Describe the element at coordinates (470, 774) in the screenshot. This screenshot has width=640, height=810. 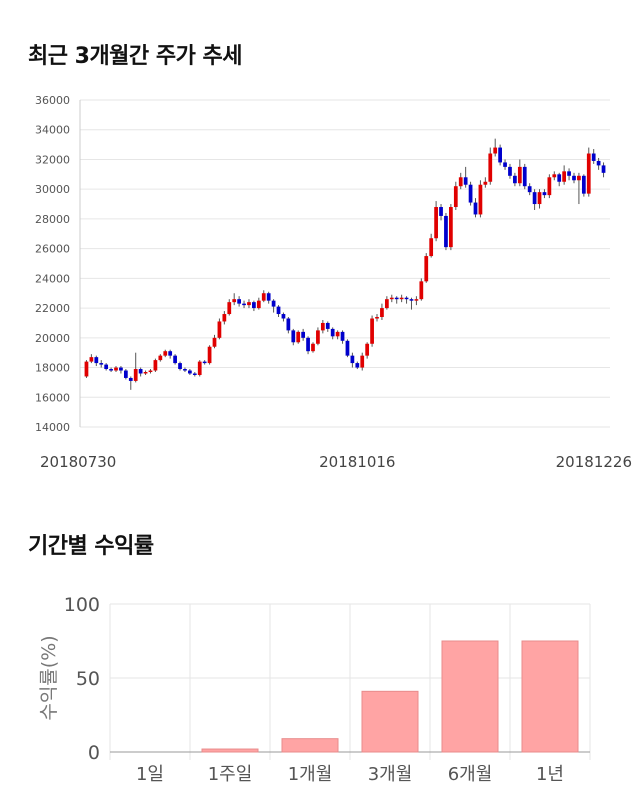
I see `x-category-label: 6개월` at that location.